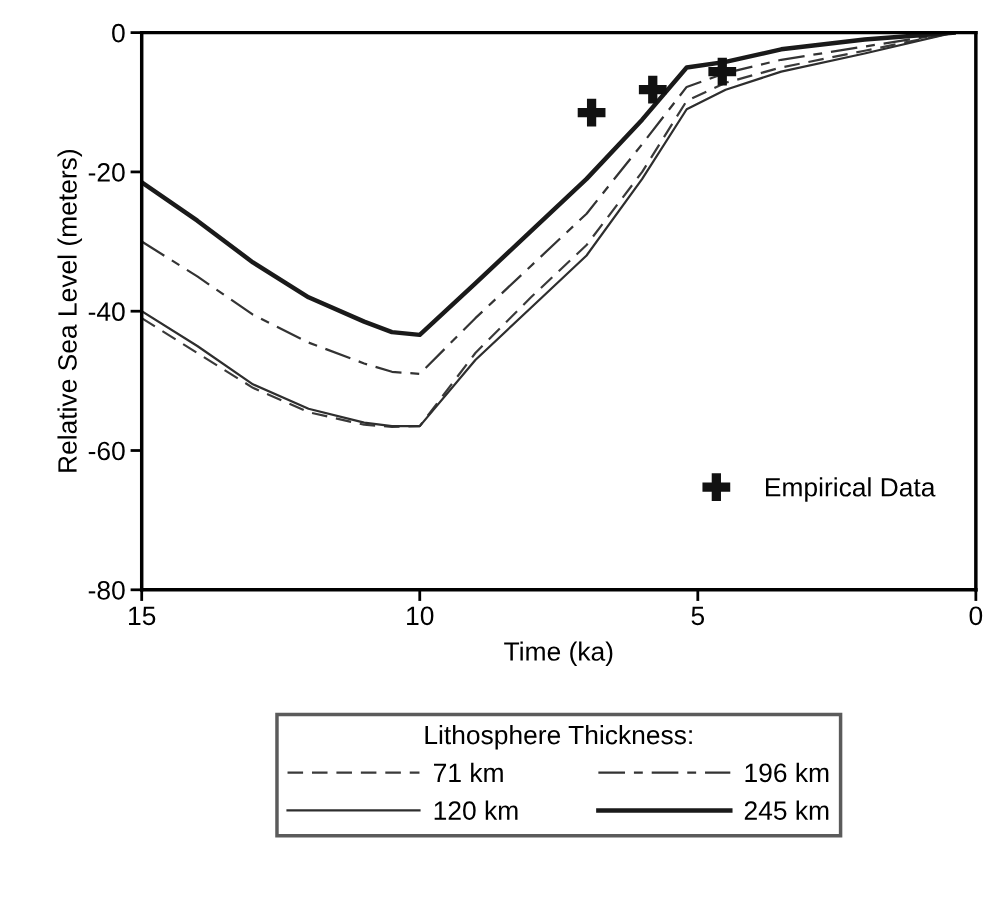 The width and height of the screenshot is (1005, 906). Describe the element at coordinates (468, 772) in the screenshot. I see `legend-label: 71 km` at that location.